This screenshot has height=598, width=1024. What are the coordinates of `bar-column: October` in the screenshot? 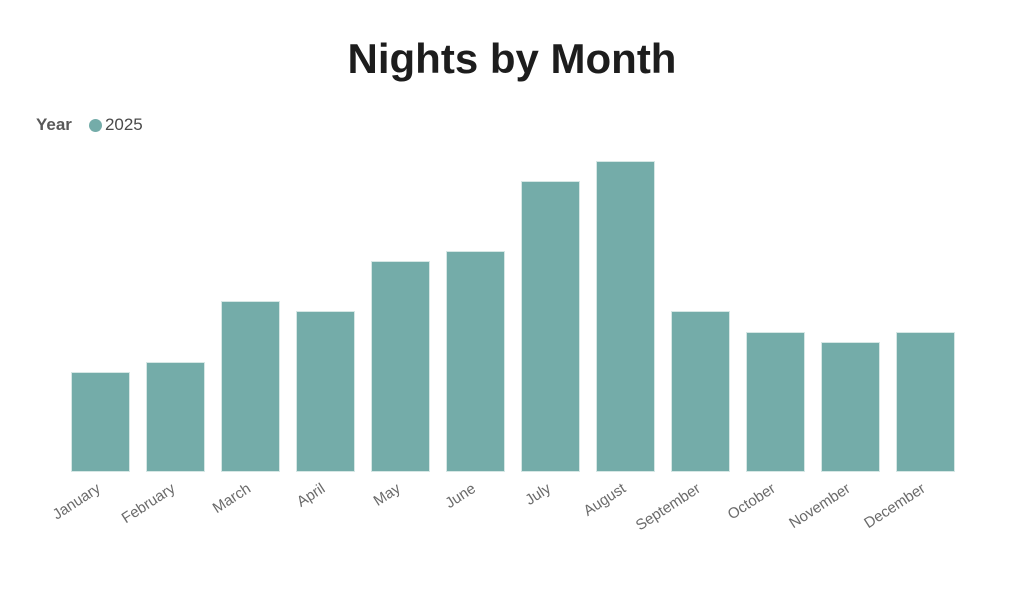 It's located at (765, 427).